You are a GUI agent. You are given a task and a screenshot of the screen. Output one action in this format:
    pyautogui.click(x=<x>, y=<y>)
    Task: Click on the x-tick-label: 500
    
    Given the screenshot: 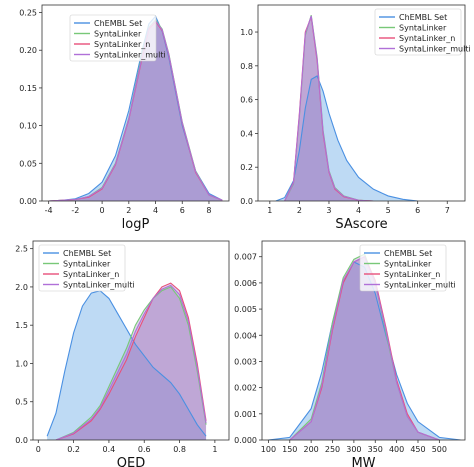 What is the action you would take?
    pyautogui.click(x=439, y=449)
    